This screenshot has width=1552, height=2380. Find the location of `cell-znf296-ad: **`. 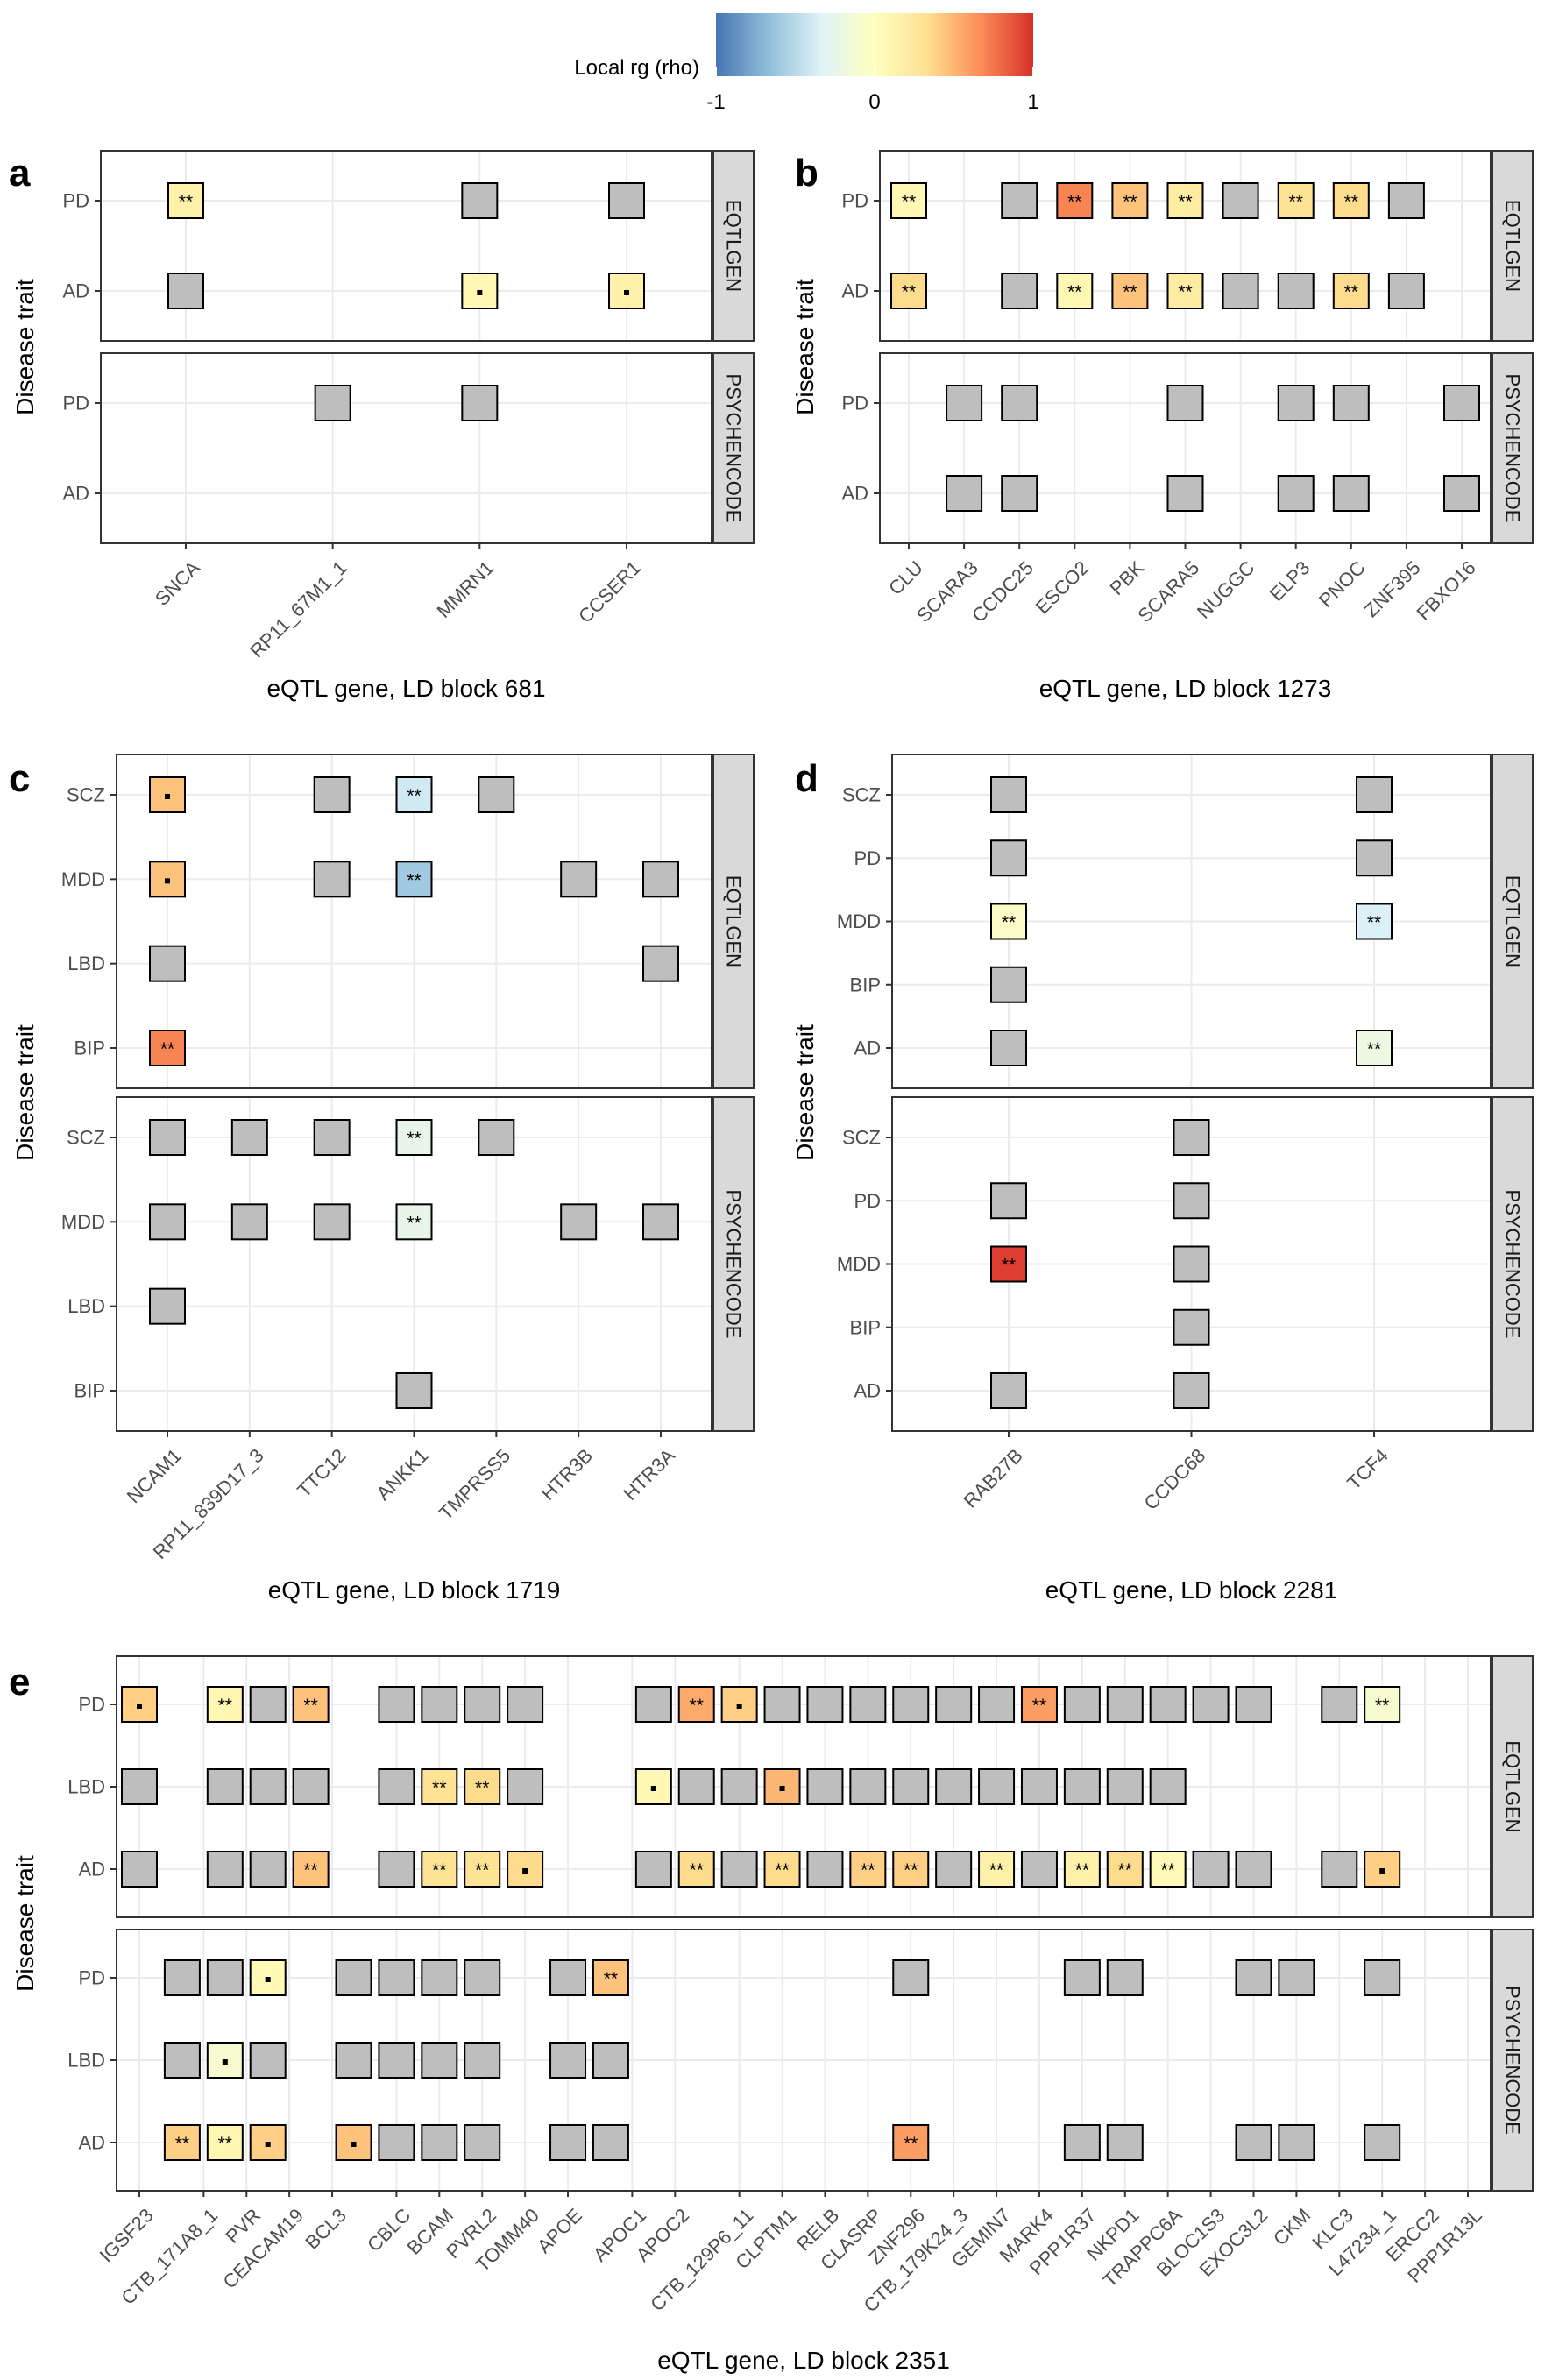

cell-znf296-ad: ** is located at coordinates (911, 2142).